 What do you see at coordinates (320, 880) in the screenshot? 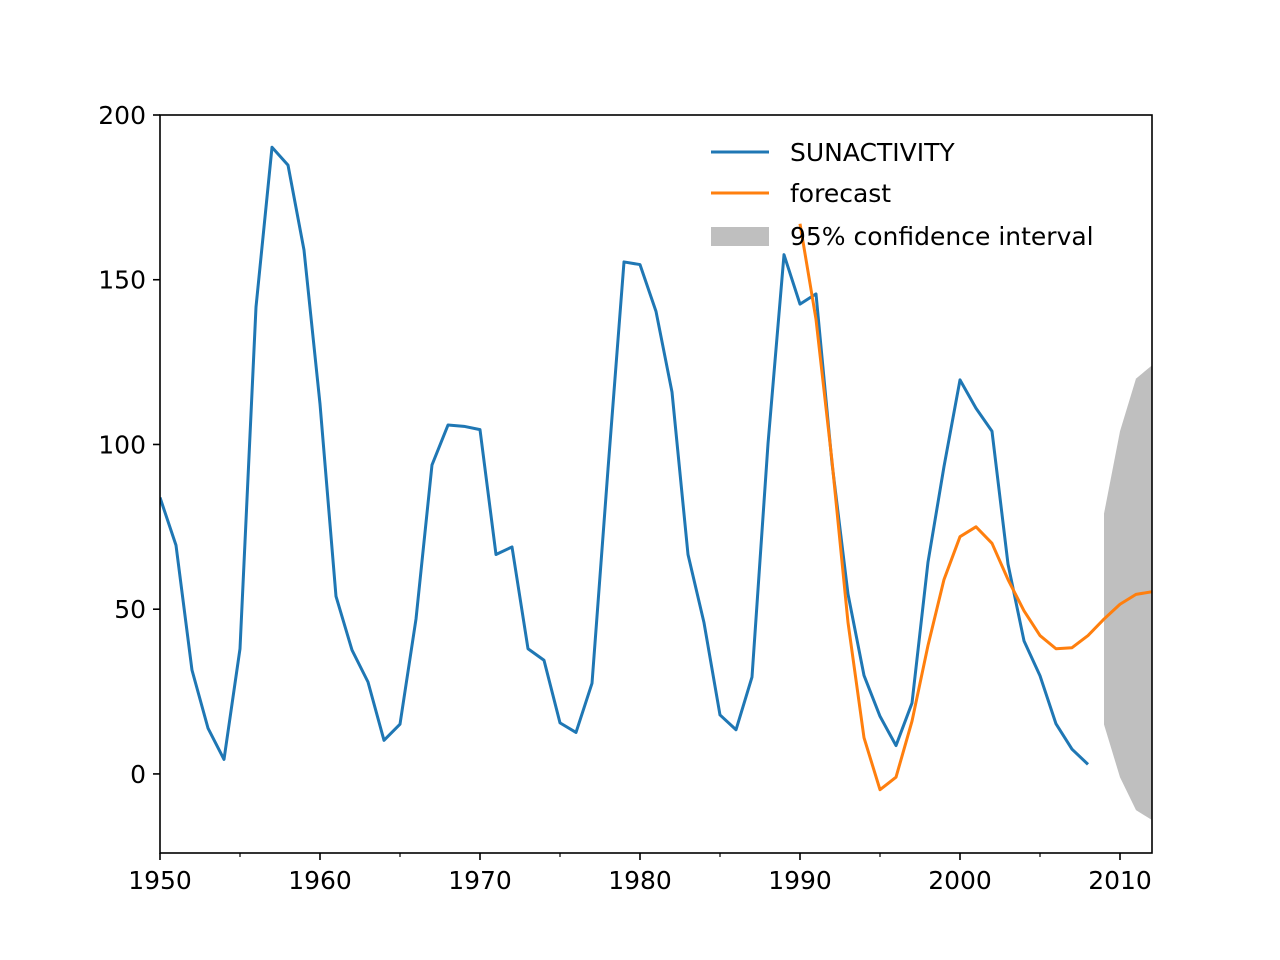
I see `x-tick-label: 1960` at bounding box center [320, 880].